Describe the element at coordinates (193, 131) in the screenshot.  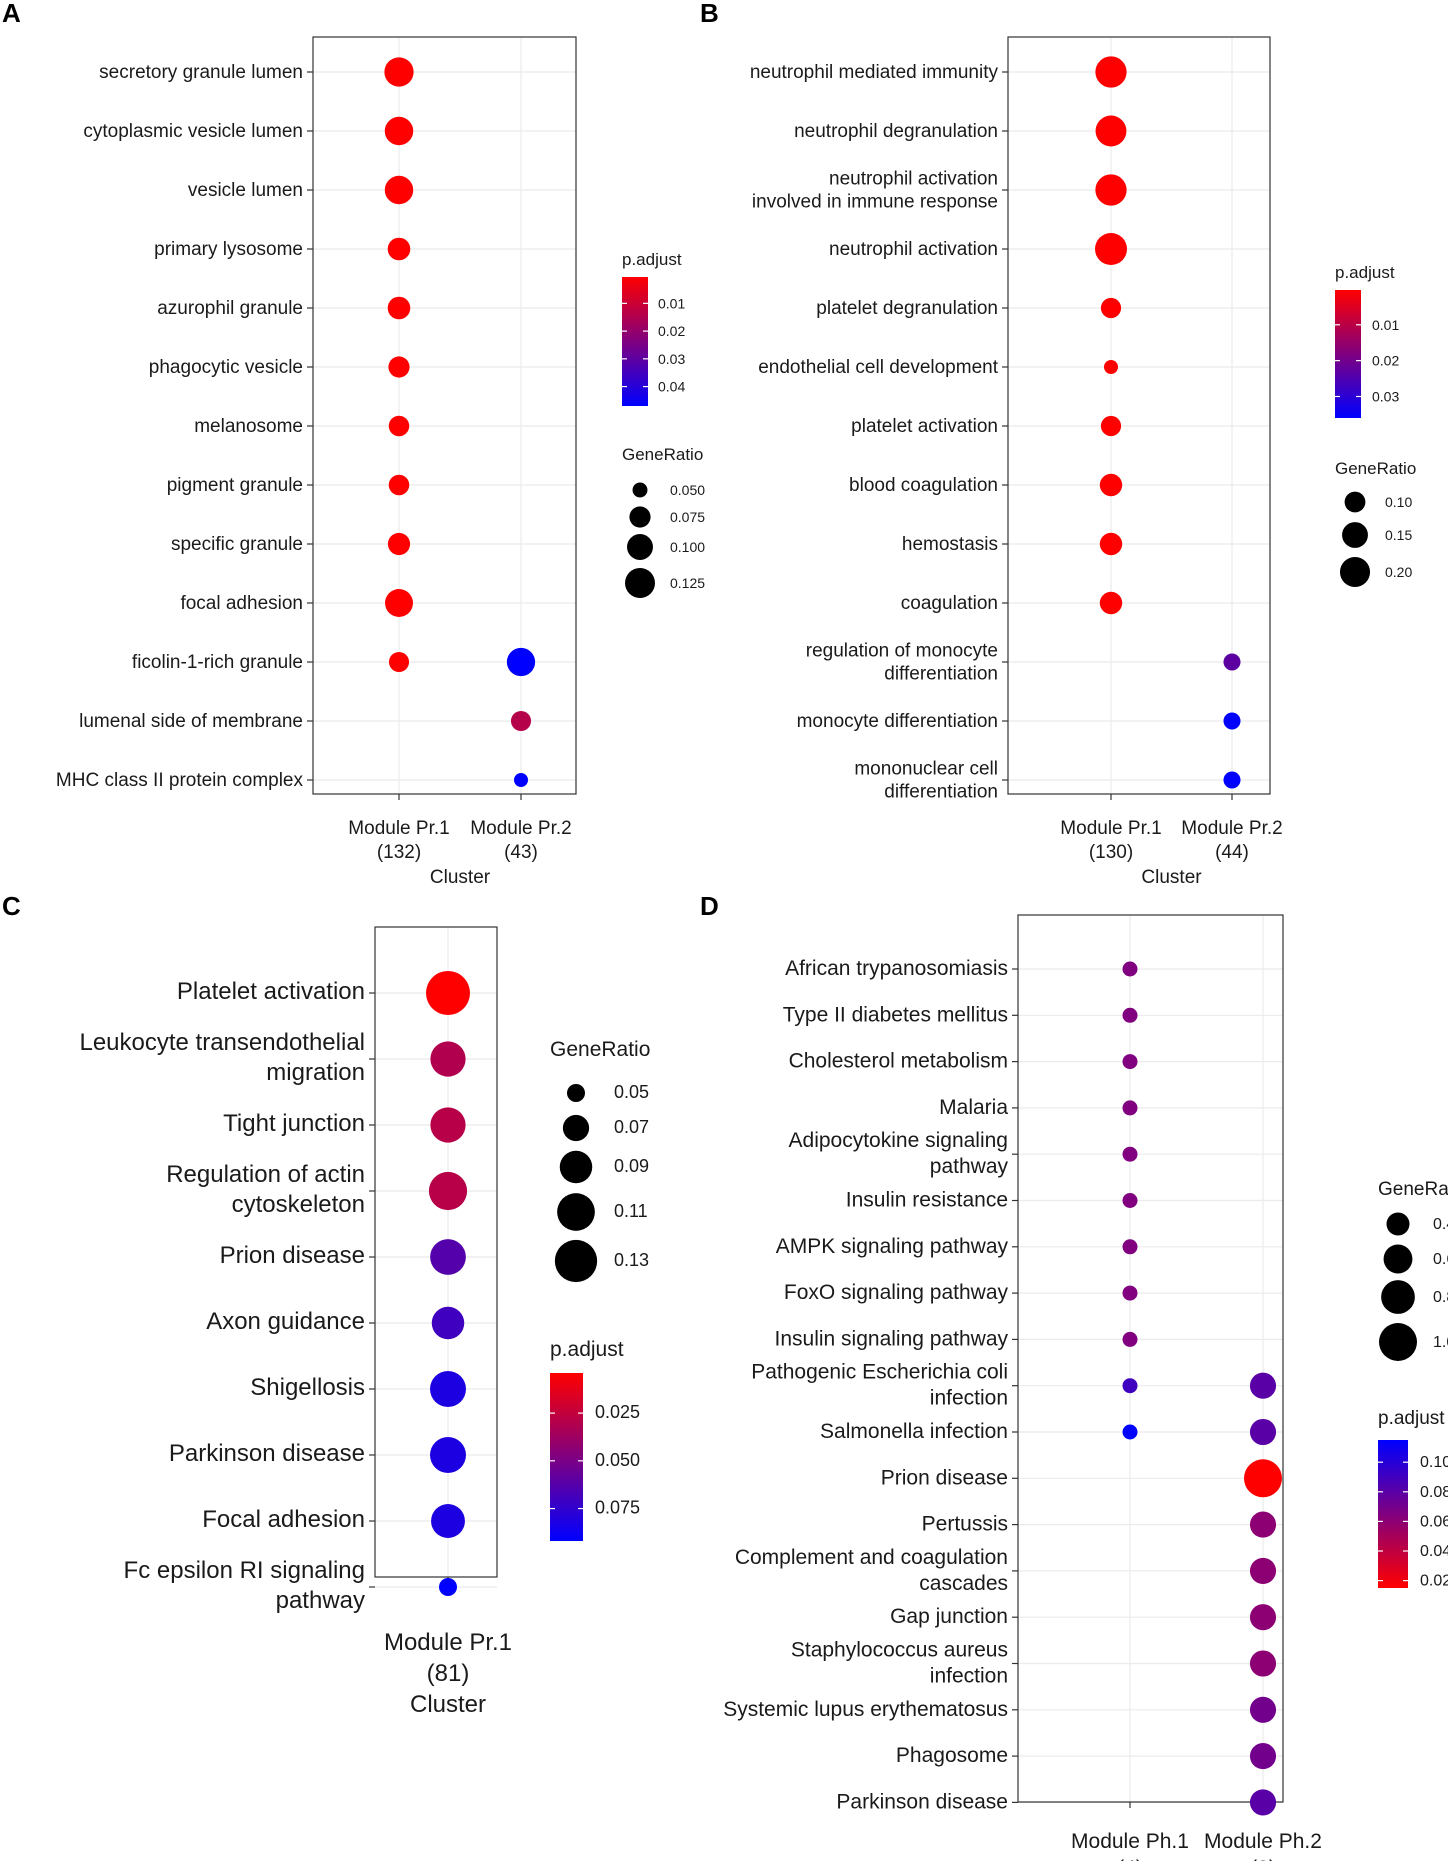
I see `category-label-a: cytoplasmic vesicle lumen` at that location.